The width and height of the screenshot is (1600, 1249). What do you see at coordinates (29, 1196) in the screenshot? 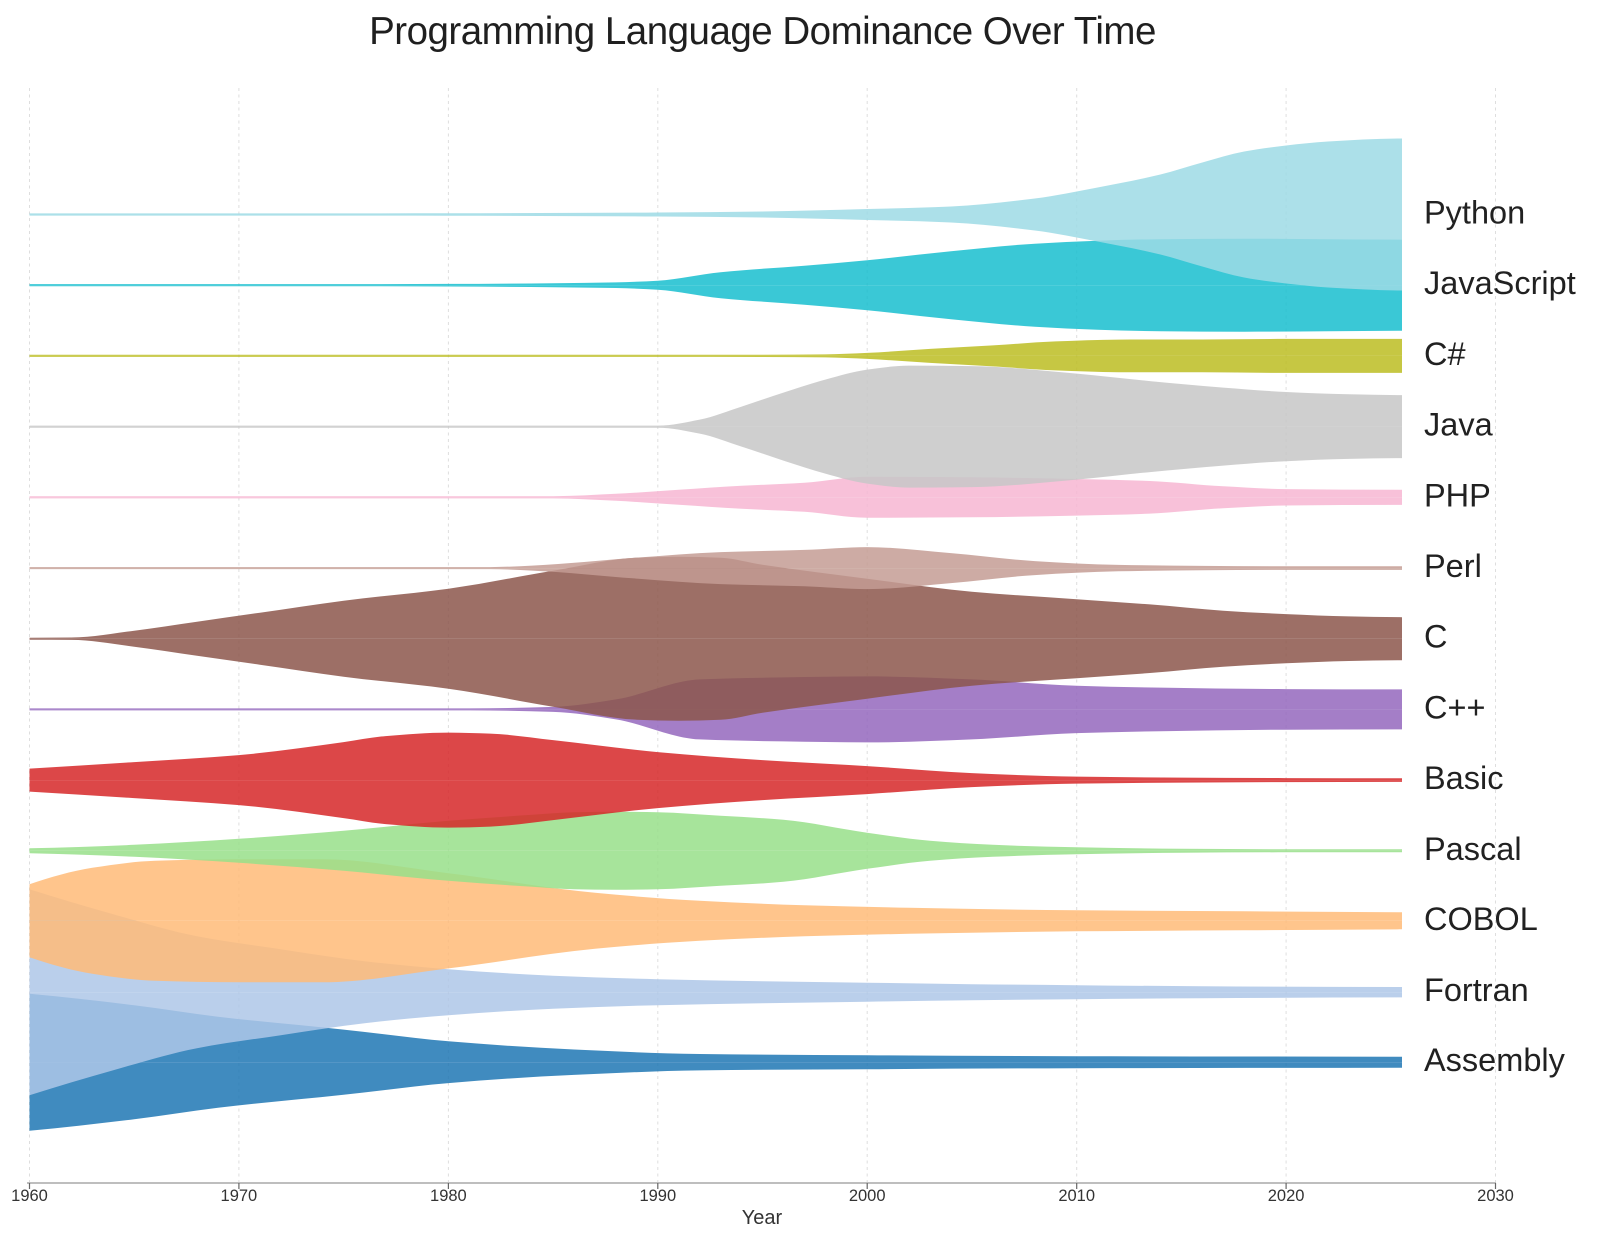
I see `svg-text: 1960` at bounding box center [29, 1196].